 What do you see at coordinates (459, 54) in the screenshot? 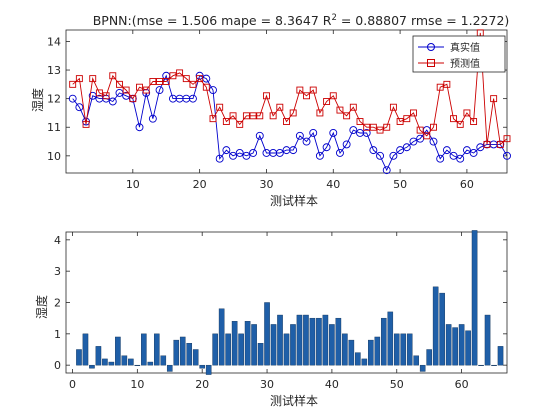
I see `legend: 真实值 预测值` at bounding box center [459, 54].